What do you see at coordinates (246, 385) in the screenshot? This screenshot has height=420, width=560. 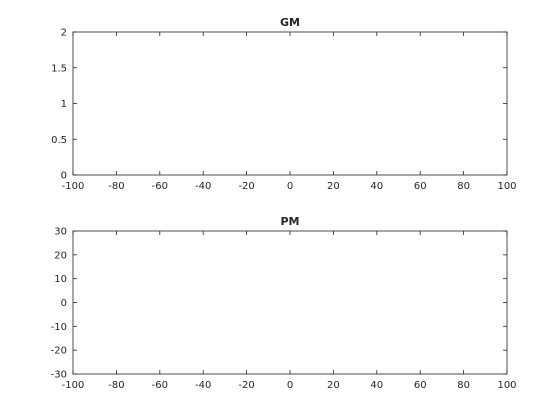 I see `pm-xtick-label-4: -20` at bounding box center [246, 385].